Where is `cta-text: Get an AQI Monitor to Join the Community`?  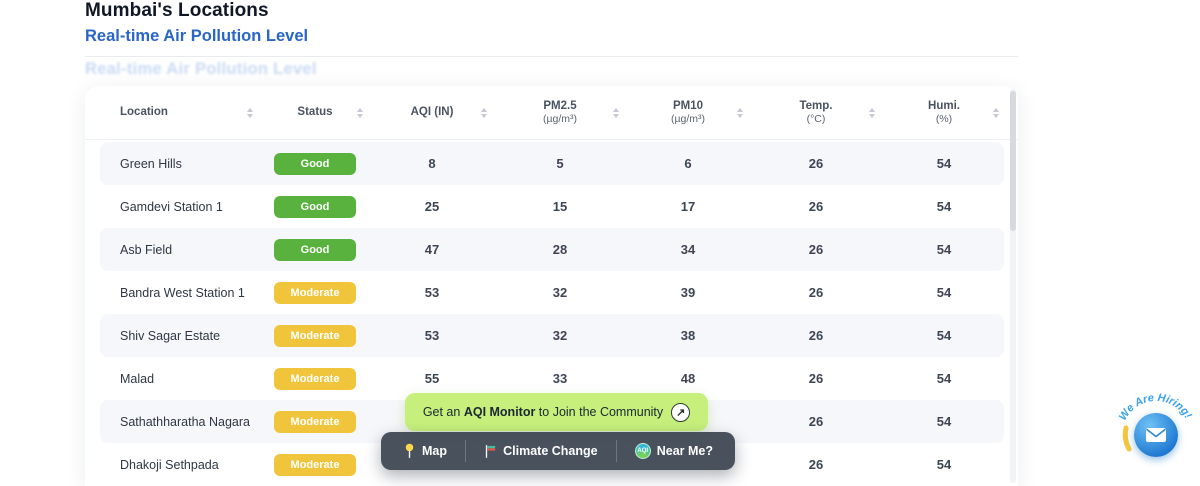
cta-text: Get an AQI Monitor to Join the Community is located at coordinates (543, 412).